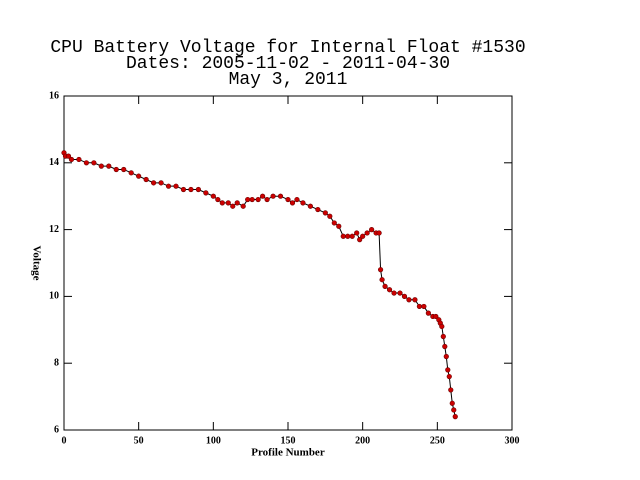 Image resolution: width=640 pixels, height=480 pixels. Describe the element at coordinates (288, 64) in the screenshot. I see `chart-subtitle: Dates: 2005-11-02 - 2011-04-30` at that location.